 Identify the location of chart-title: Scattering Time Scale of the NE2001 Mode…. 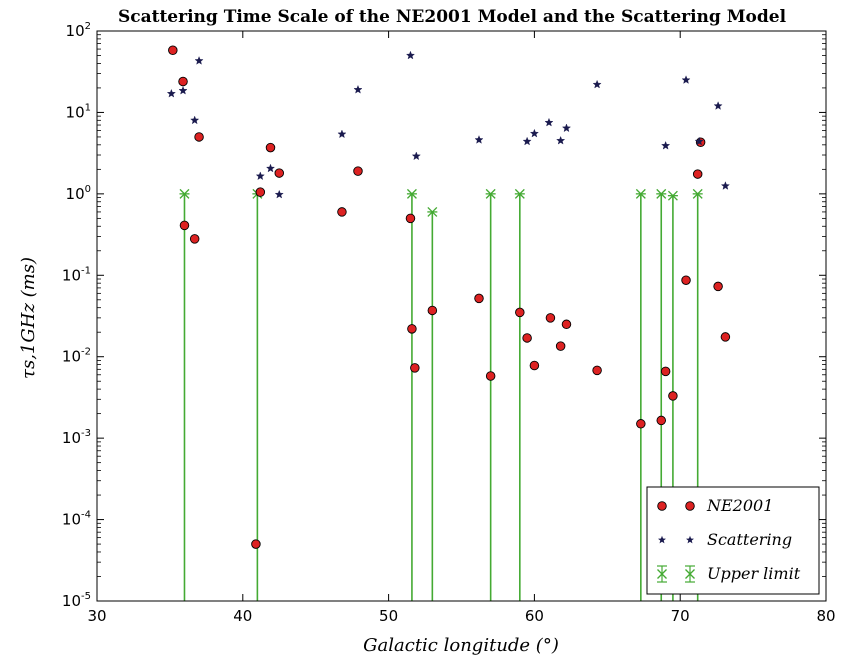
(452, 17).